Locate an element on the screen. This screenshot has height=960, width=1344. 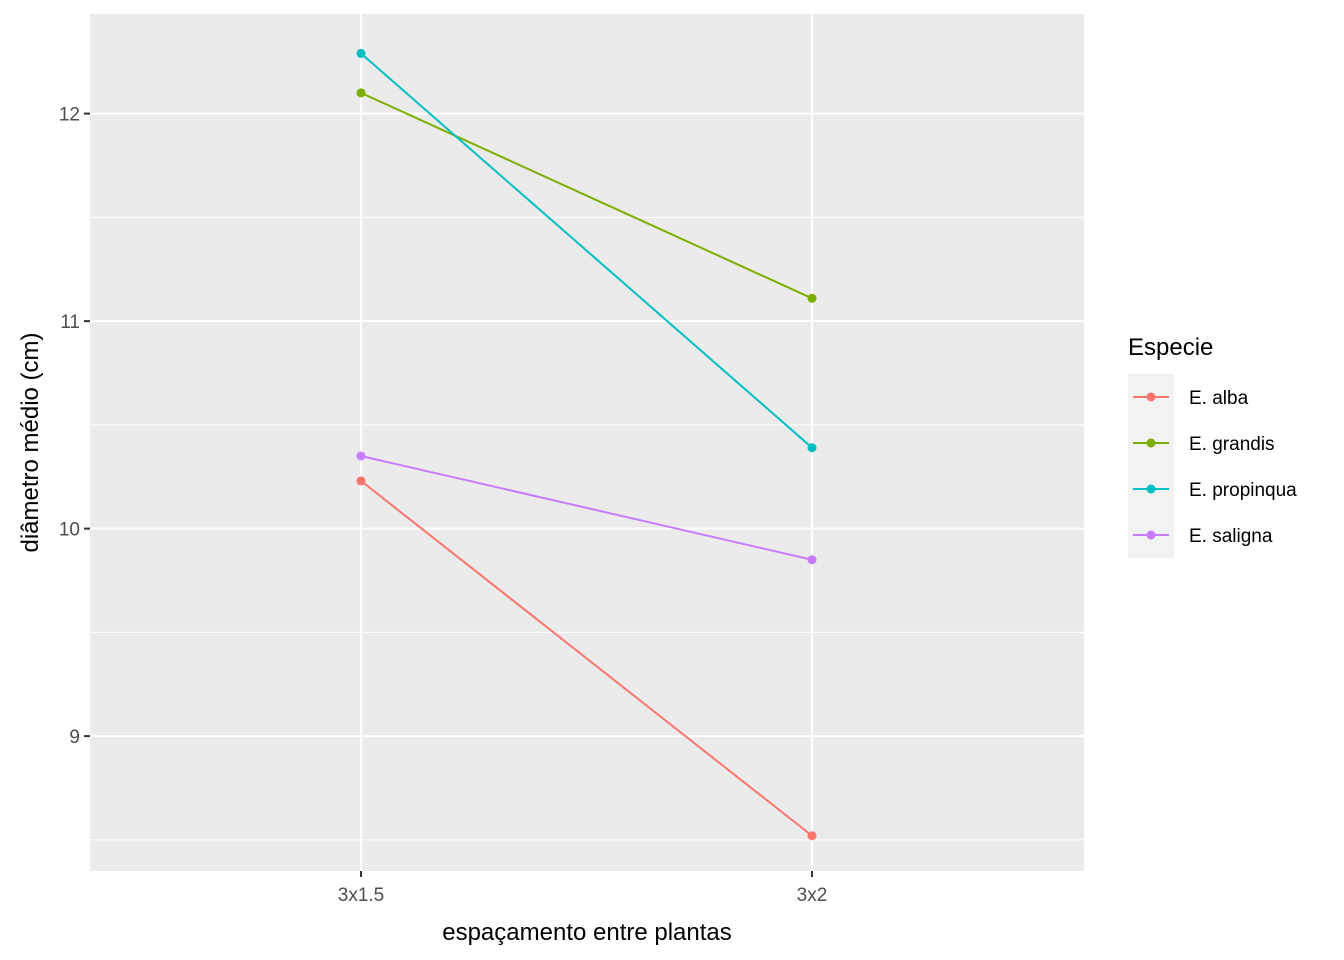
x-axis-title: espaçamento entre plantas is located at coordinates (587, 932).